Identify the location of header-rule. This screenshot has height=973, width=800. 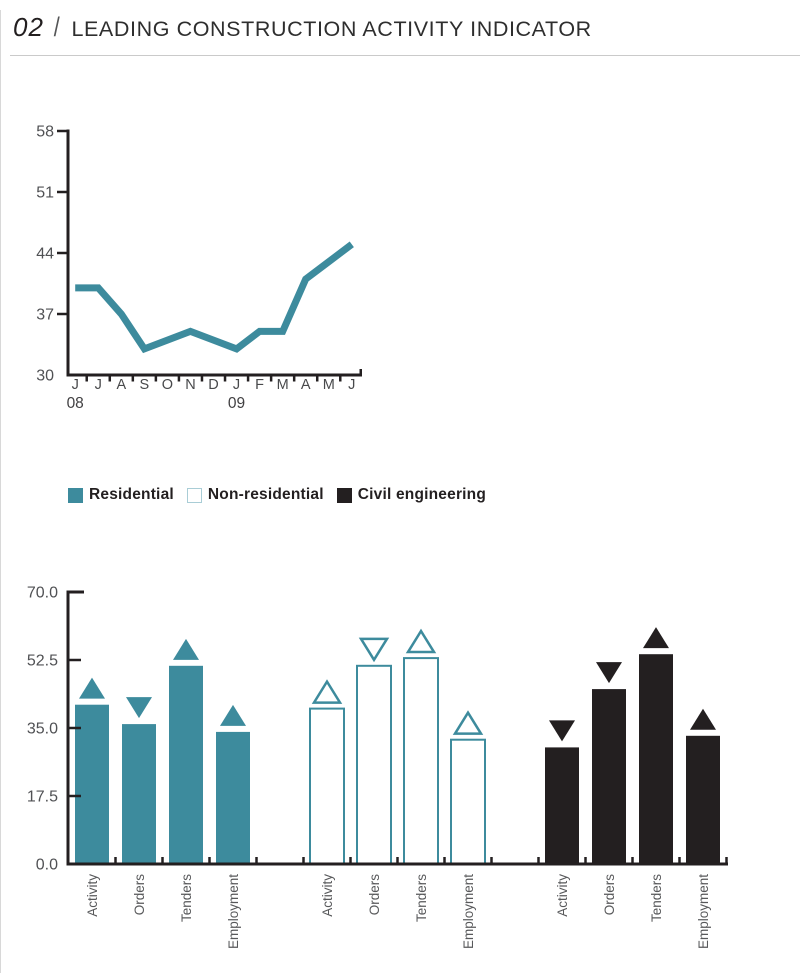
(405, 55).